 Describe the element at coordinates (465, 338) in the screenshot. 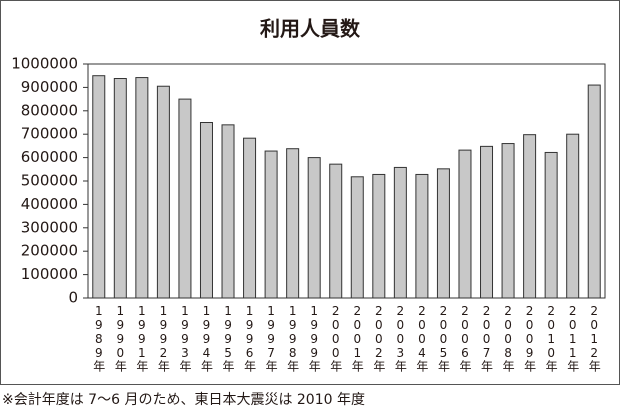

I see `x-tick-label: 2006年` at that location.